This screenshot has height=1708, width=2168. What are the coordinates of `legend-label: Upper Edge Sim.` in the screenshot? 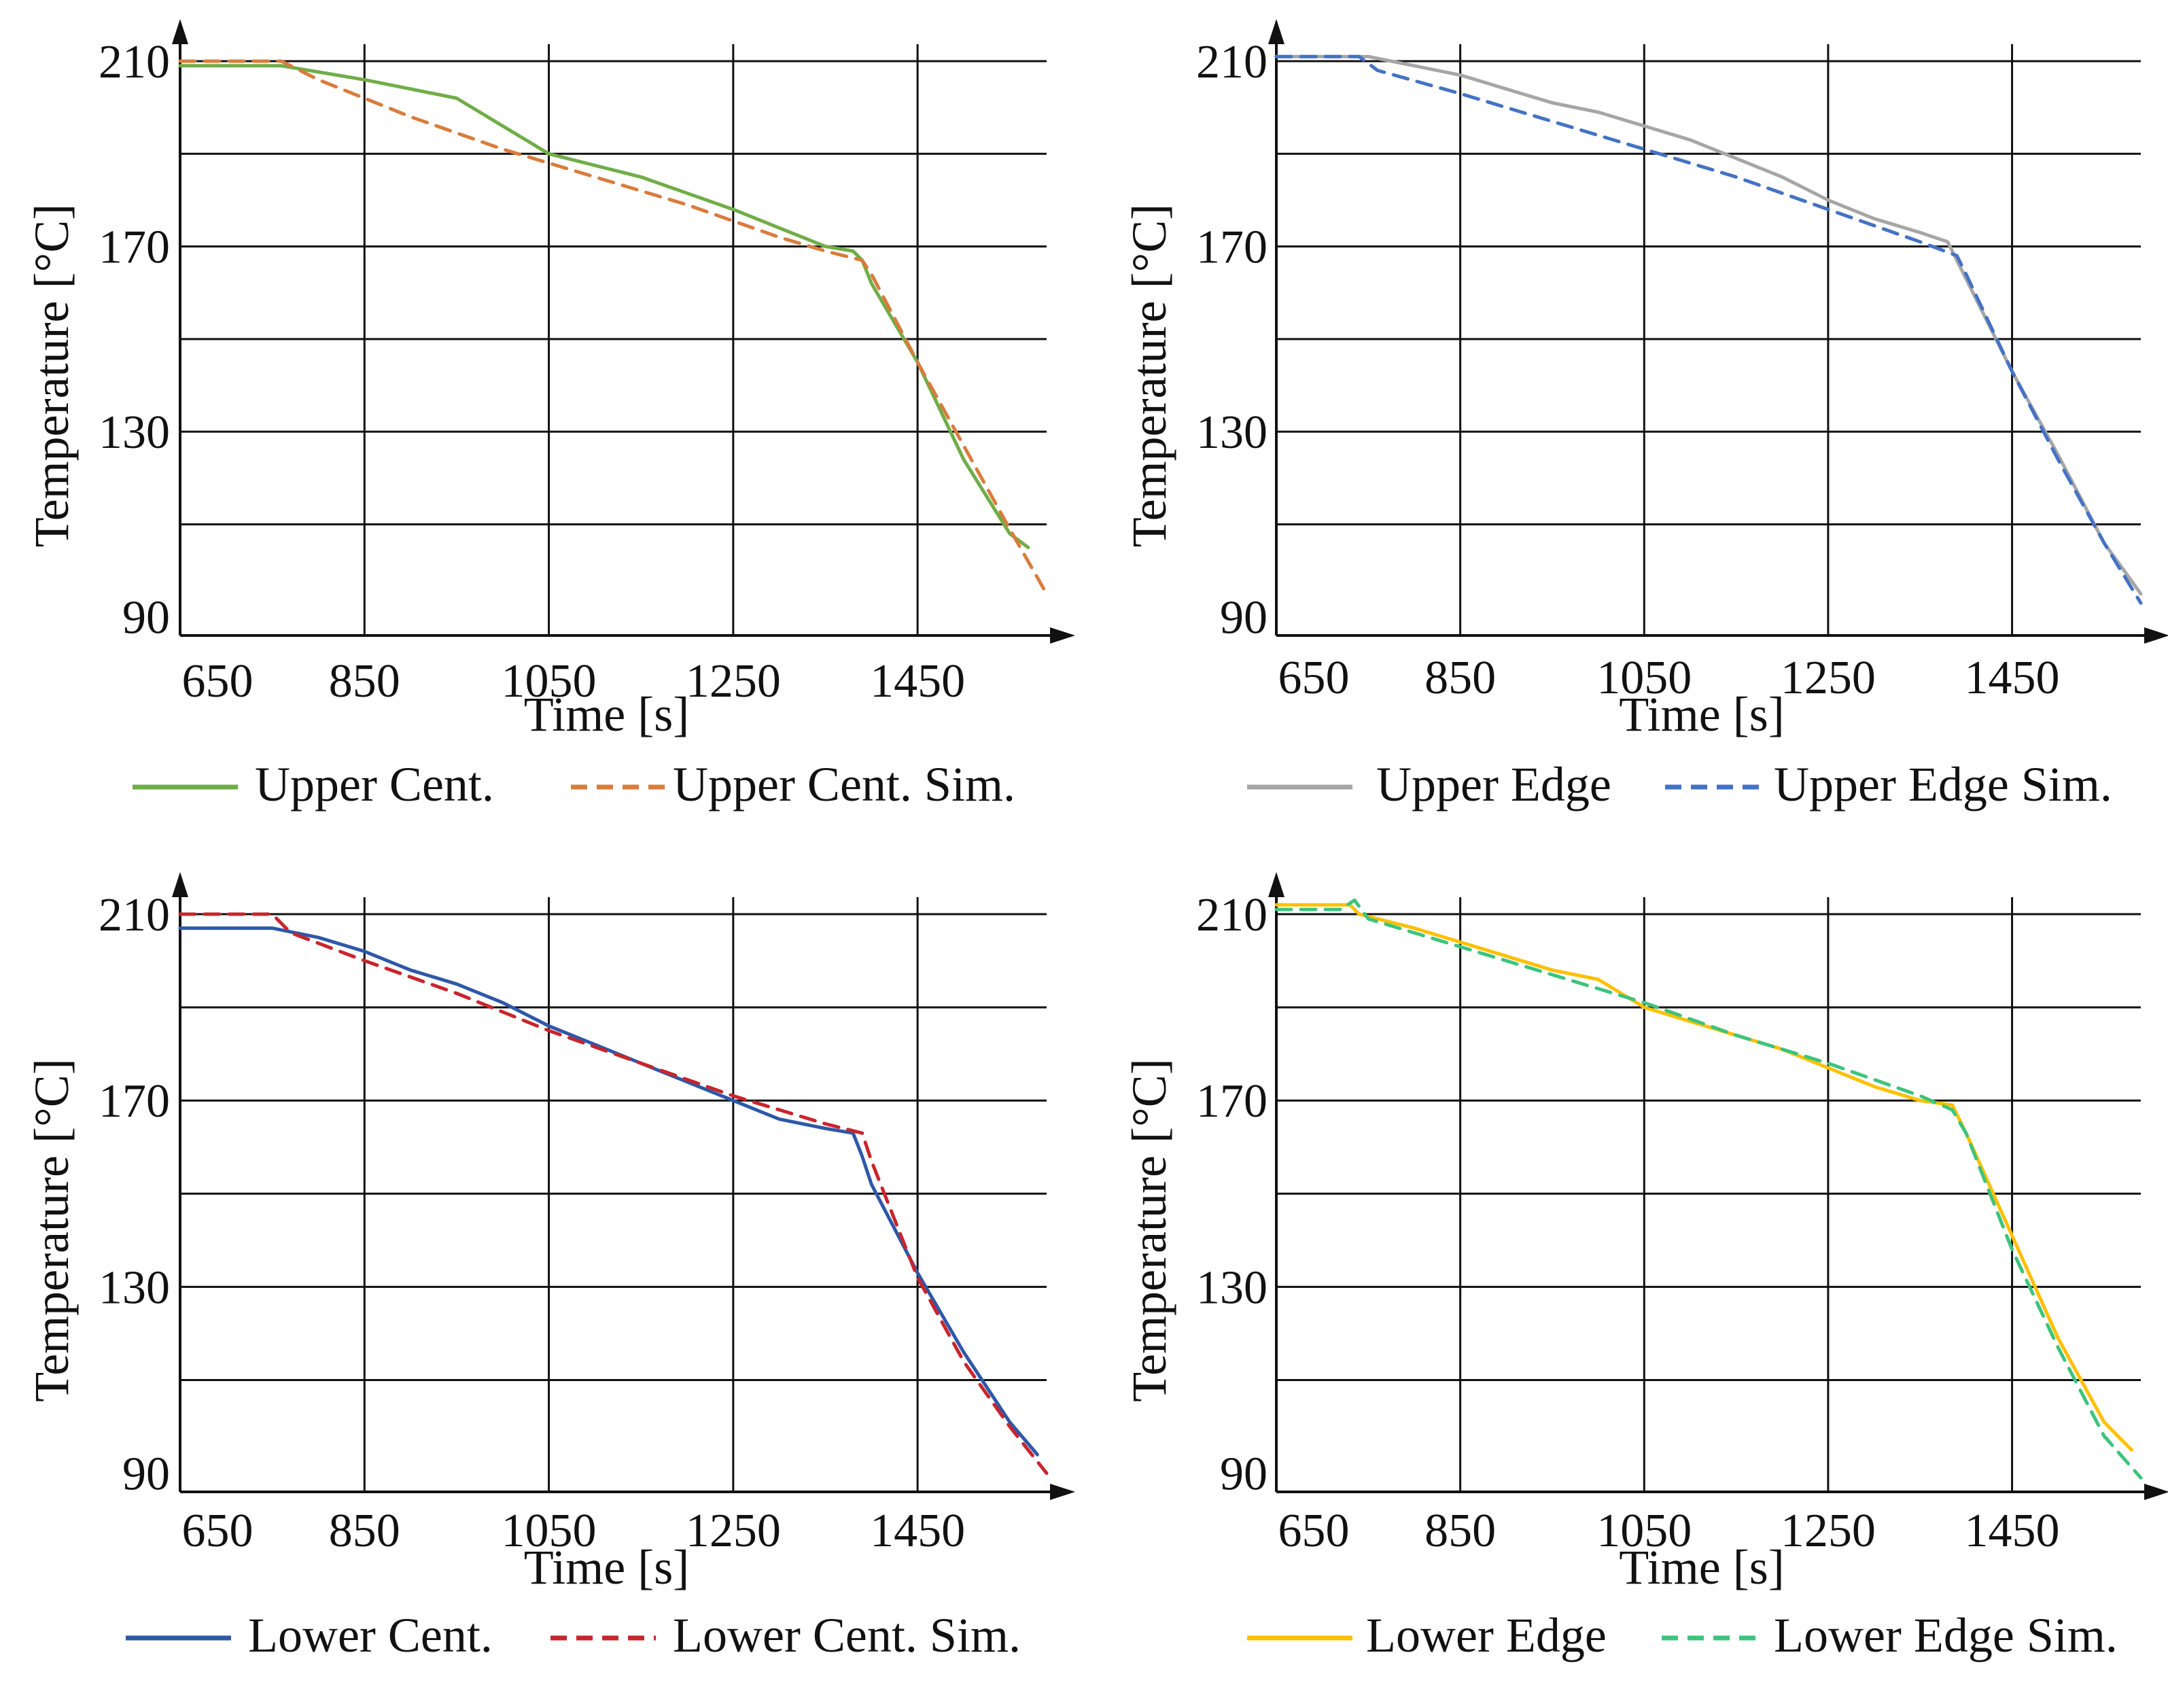 It's located at (1943, 784).